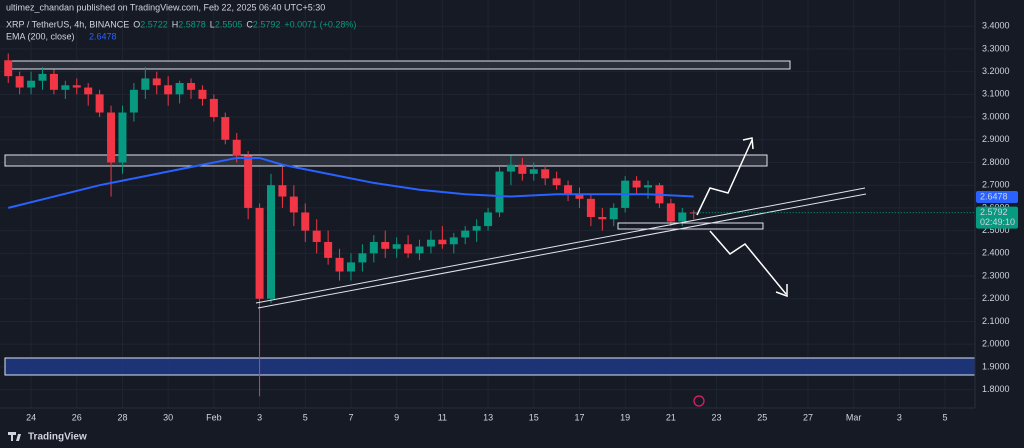 This screenshot has width=1024, height=448. Describe the element at coordinates (994, 212) in the screenshot. I see `price-badge-label: 2.5792` at that location.